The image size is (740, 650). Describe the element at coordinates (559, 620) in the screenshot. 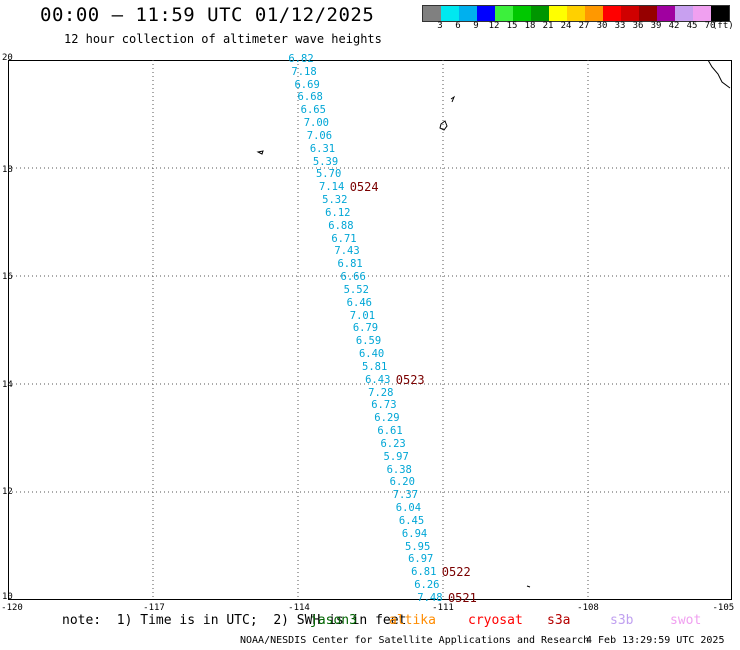

I see `satellite-legend-item: s3a` at that location.